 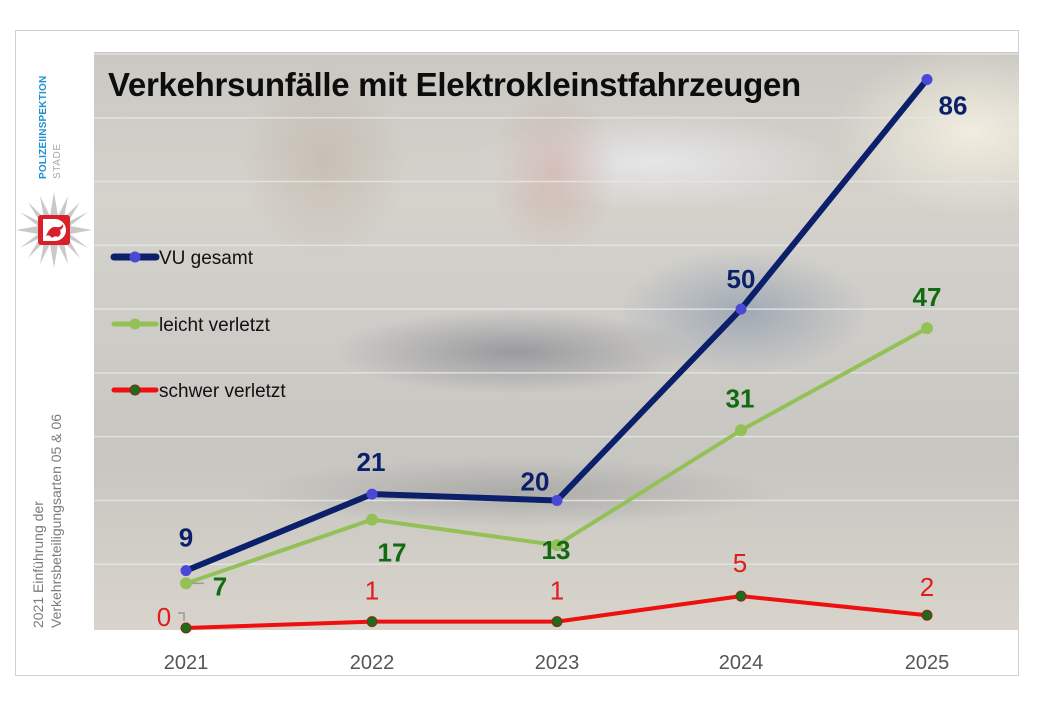 I want to click on legend-item-leicht-verletzt: leicht verletzt, so click(x=191, y=325).